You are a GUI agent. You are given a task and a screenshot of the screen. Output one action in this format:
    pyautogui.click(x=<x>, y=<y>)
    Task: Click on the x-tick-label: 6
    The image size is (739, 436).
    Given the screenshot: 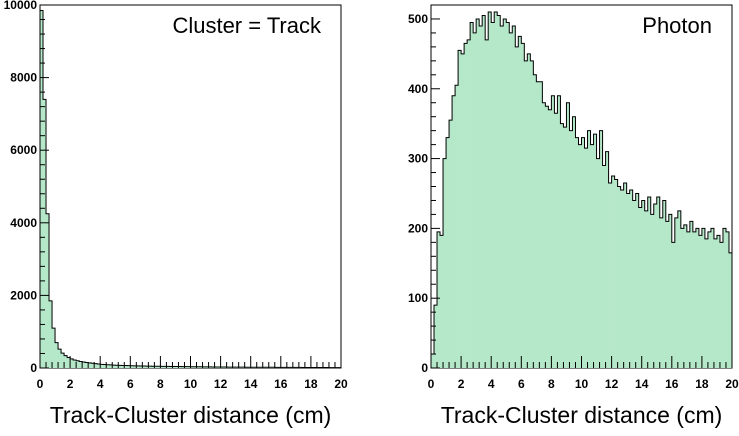 What is the action you would take?
    pyautogui.click(x=521, y=384)
    